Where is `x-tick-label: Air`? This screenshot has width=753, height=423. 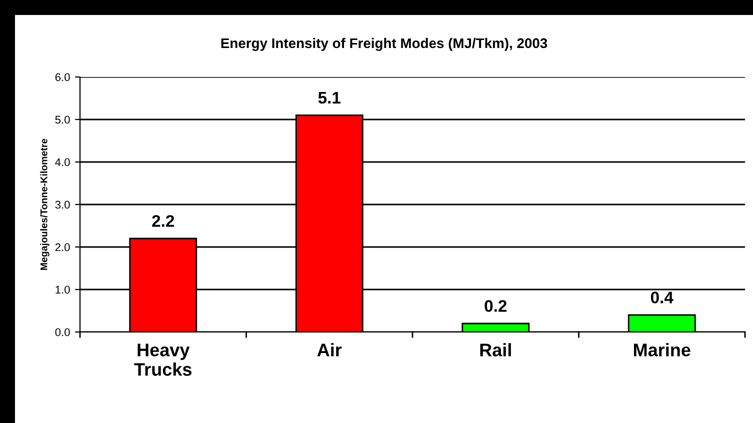
x-tick-label: Air is located at coordinates (329, 349).